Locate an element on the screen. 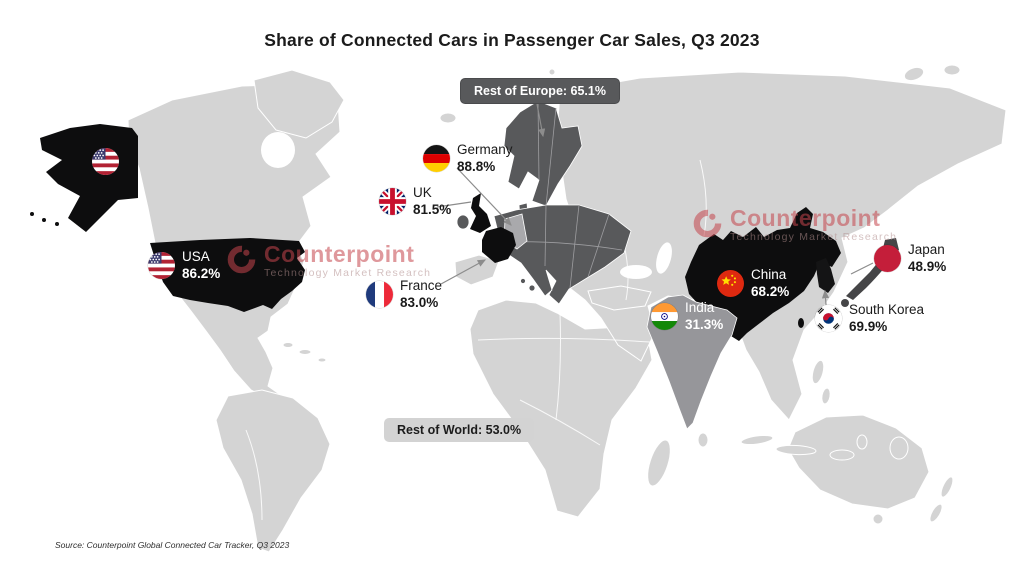 The height and width of the screenshot is (561, 1024). country-name: South Korea is located at coordinates (887, 309).